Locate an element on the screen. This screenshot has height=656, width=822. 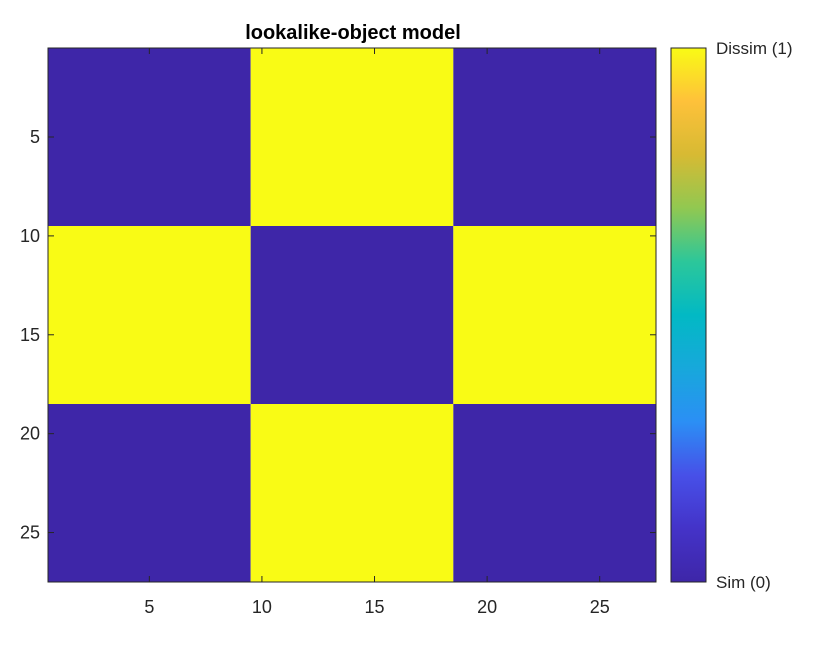
y-tick-label: 20 is located at coordinates (30, 434).